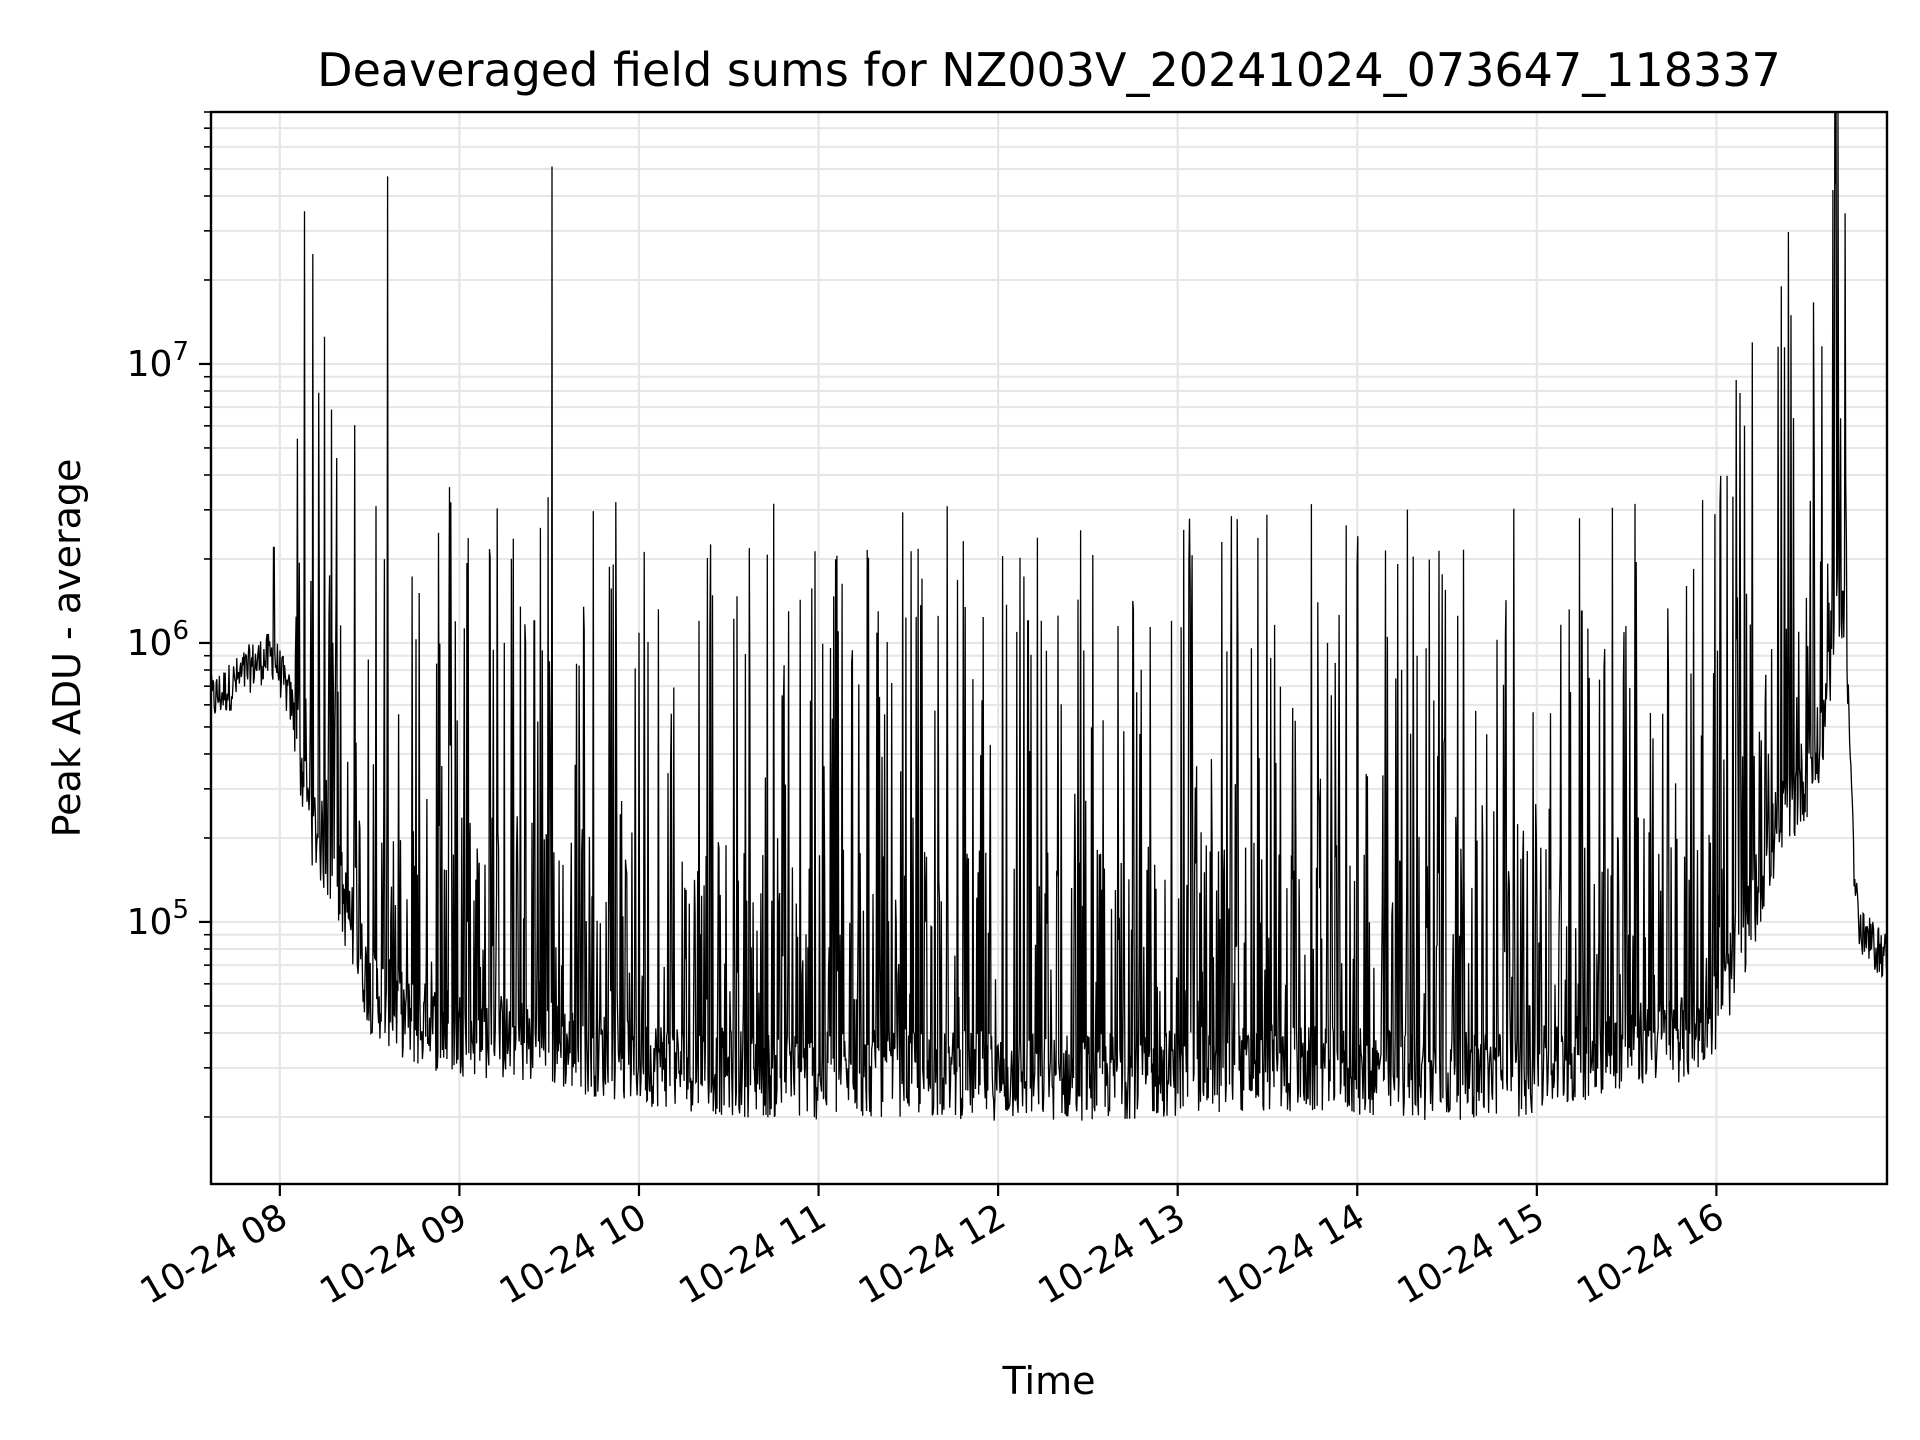 Image resolution: width=1920 pixels, height=1440 pixels. Describe the element at coordinates (169, 614) in the screenshot. I see `y-axis: 10⁵ 10⁶ 10⁷` at that location.